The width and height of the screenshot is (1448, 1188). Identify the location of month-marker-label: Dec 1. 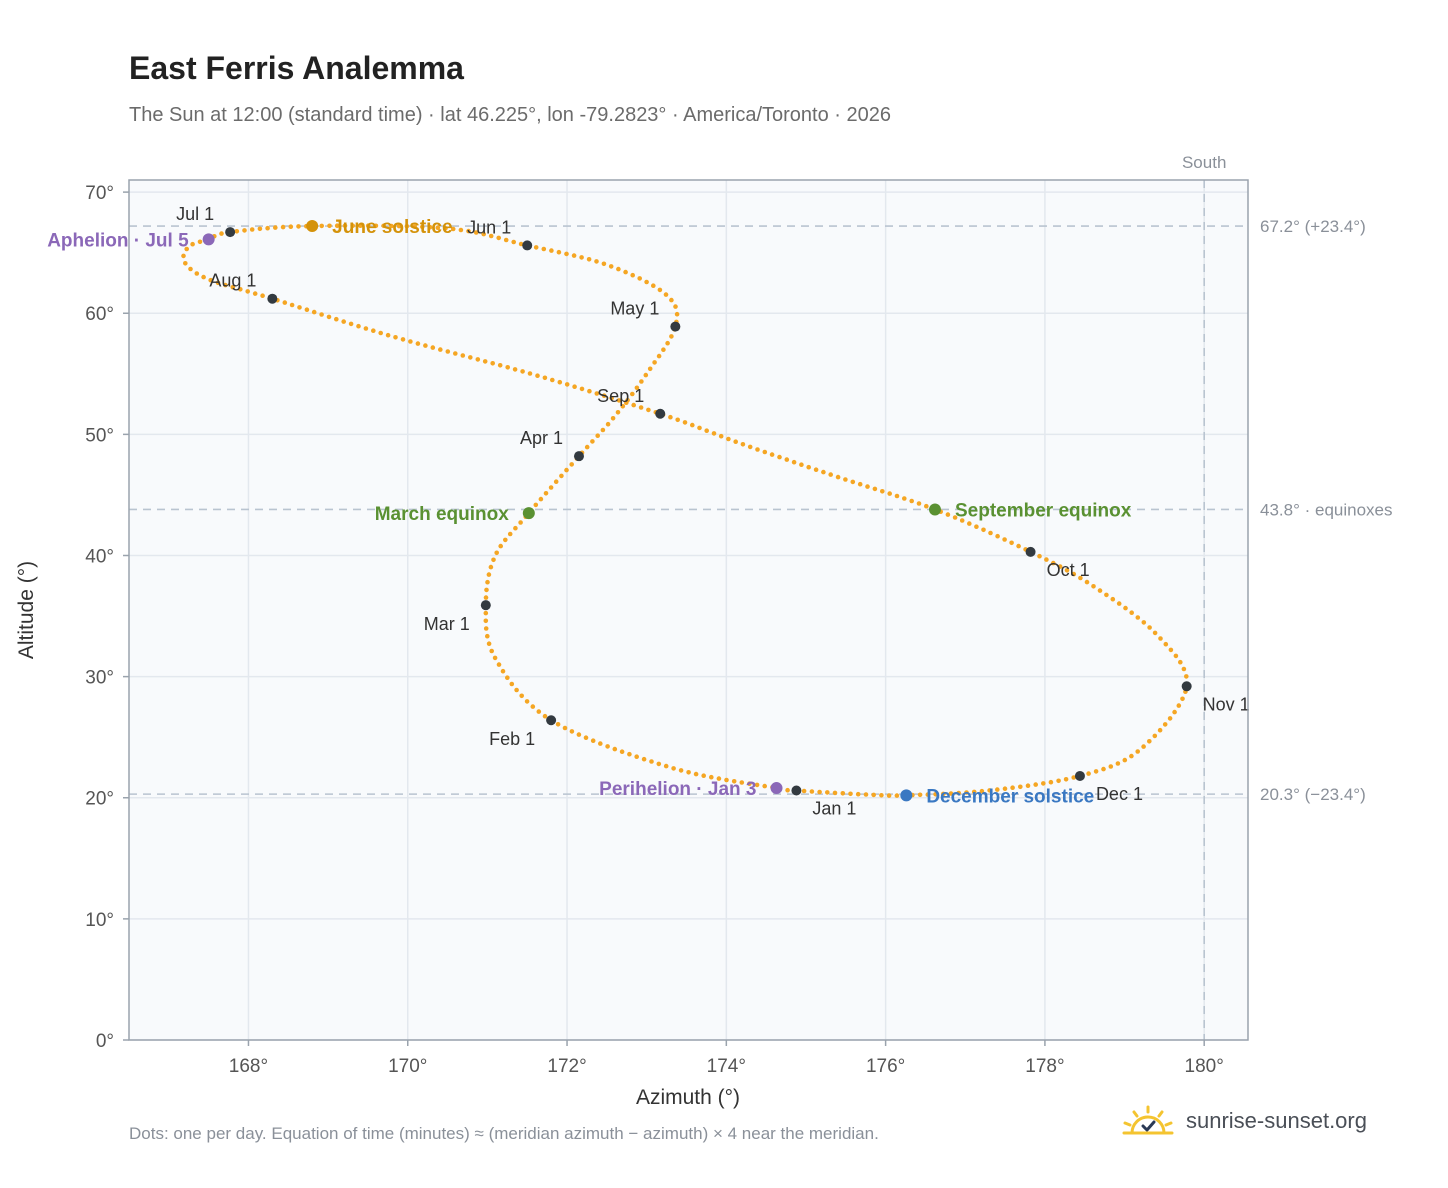
(1119, 794).